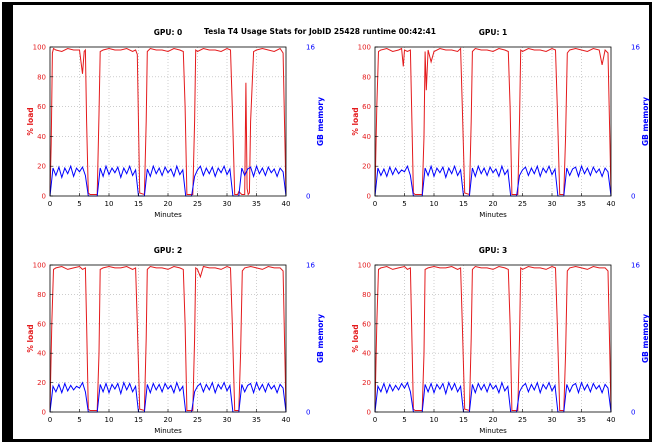 The width and height of the screenshot is (658, 447). What do you see at coordinates (168, 250) in the screenshot?
I see `panel-title: GPU: 2` at bounding box center [168, 250].